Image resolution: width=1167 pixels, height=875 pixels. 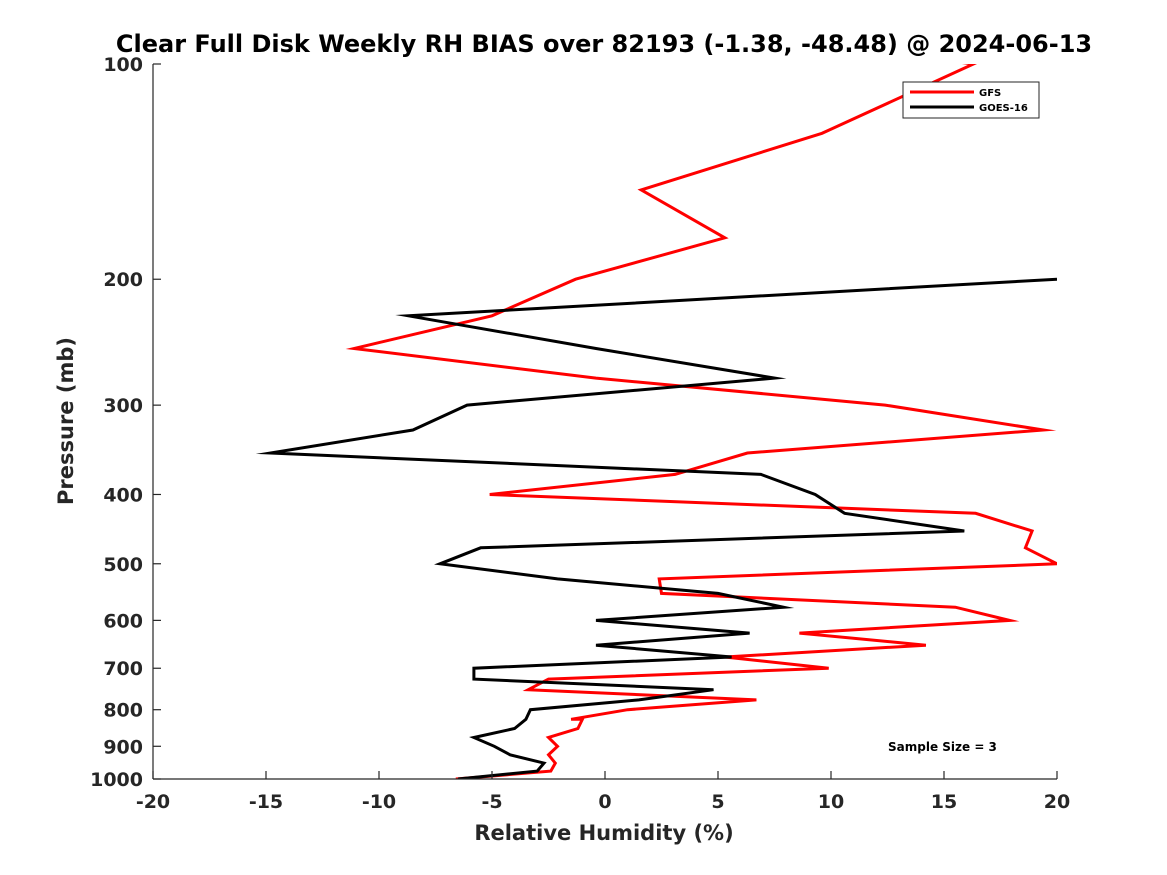 I want to click on x-ticks: -20 -15 -10 -5 0 5 10 15 20, so click(x=603, y=792).